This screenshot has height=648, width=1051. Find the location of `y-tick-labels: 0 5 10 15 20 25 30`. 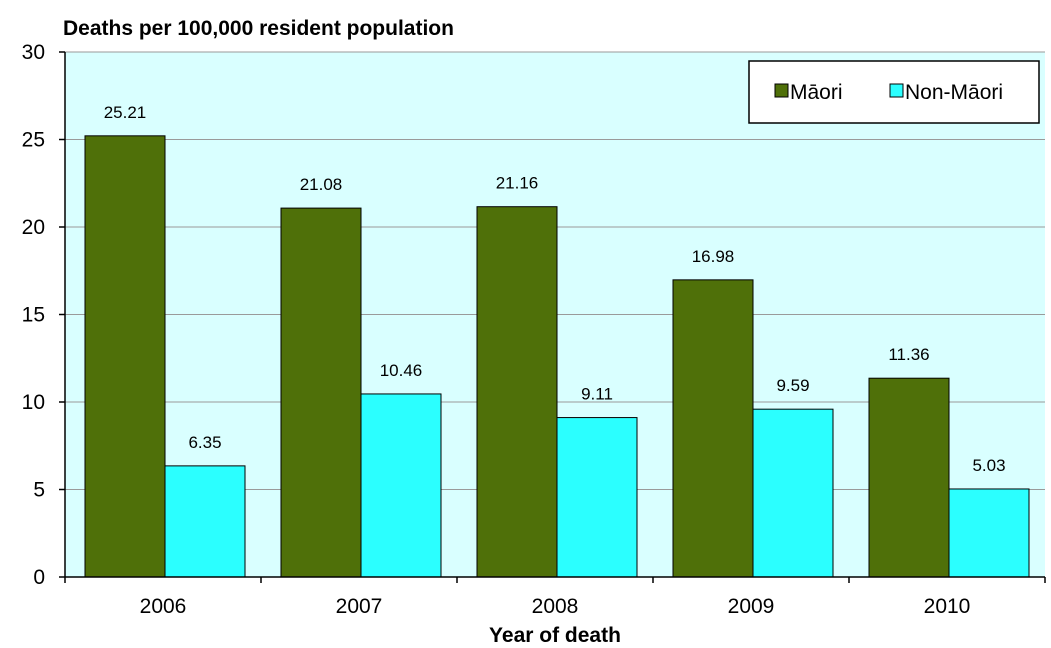

y-tick-labels: 0 5 10 15 20 25 30 is located at coordinates (33, 315).